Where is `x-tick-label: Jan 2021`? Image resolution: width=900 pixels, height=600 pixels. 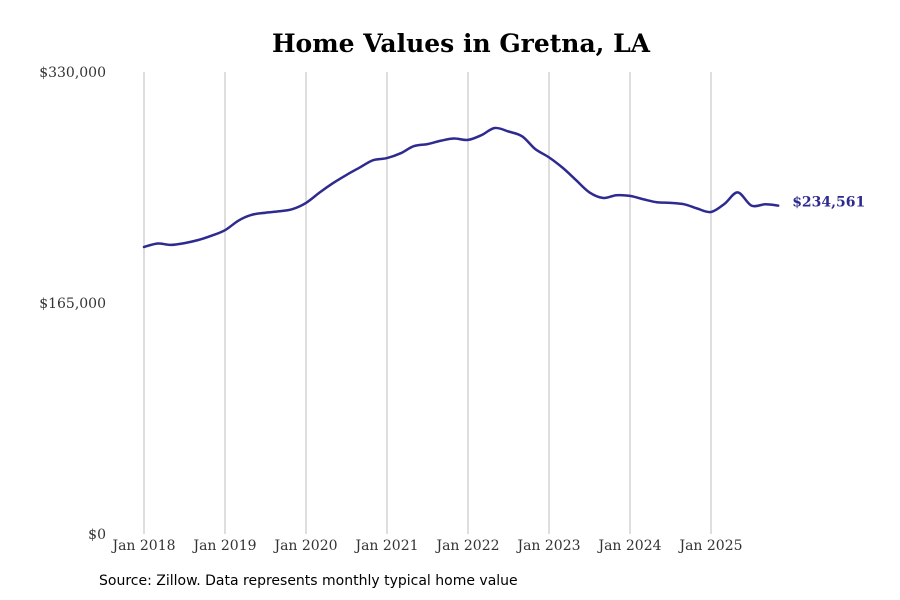 x-tick-label: Jan 2021 is located at coordinates (385, 546).